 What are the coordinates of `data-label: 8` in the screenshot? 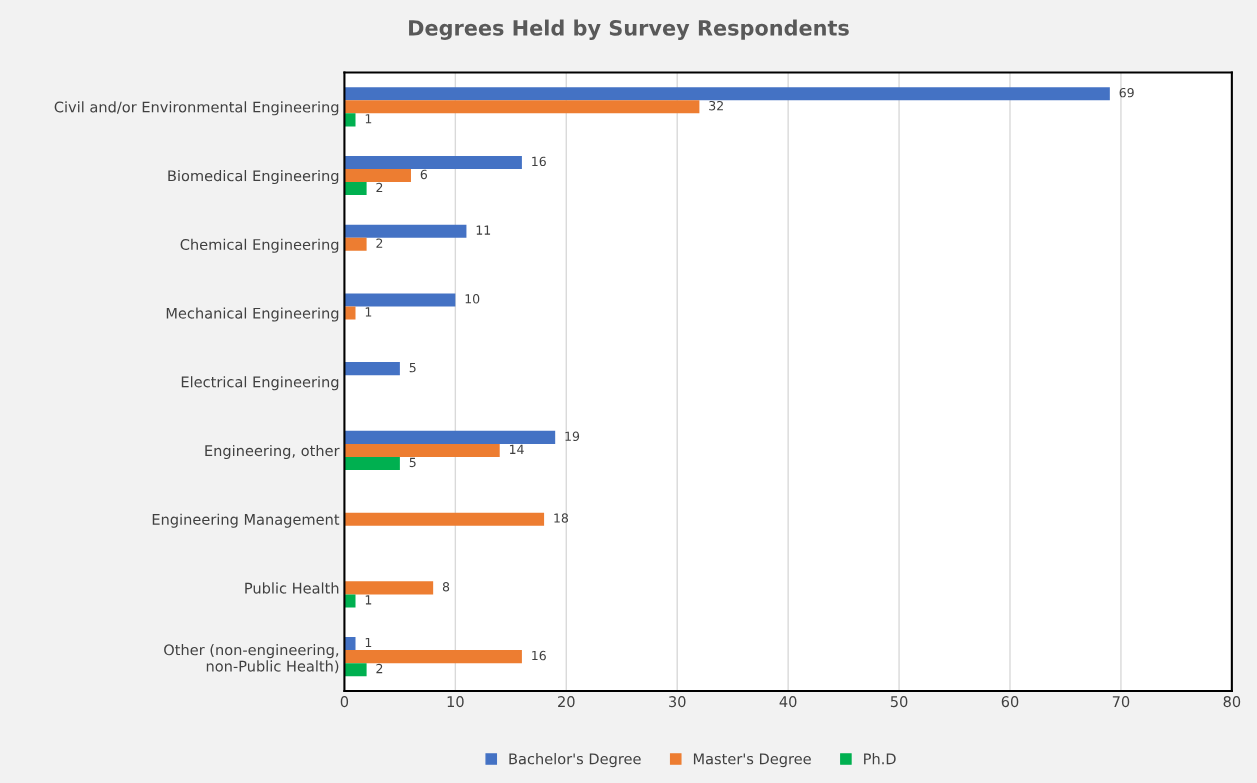 It's located at (446, 587).